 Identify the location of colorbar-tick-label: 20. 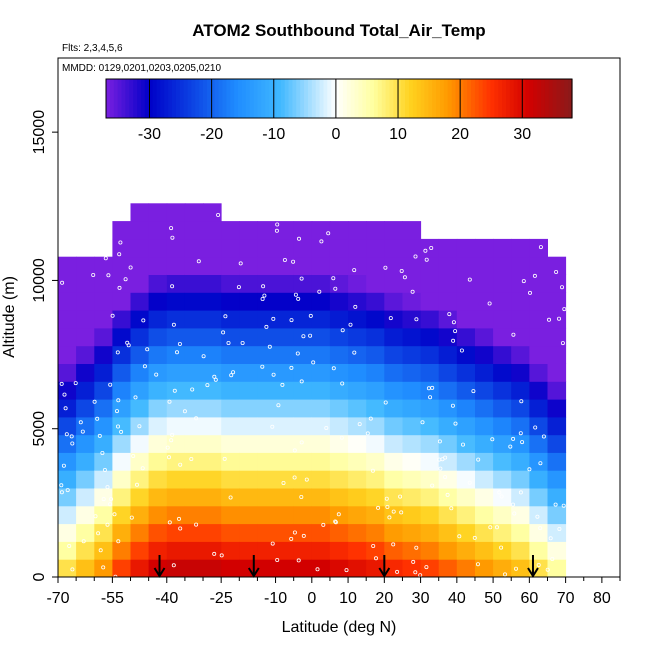
(460, 134).